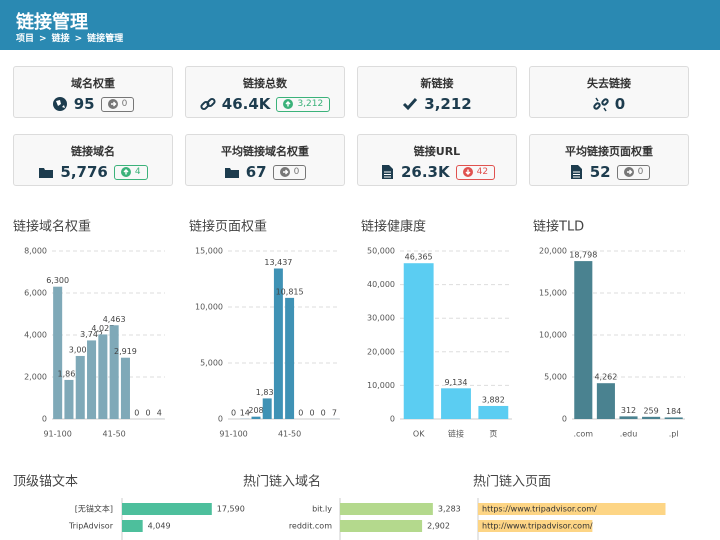 This screenshot has width=720, height=540. Describe the element at coordinates (322, 509) in the screenshot. I see `category-label: bit.ly` at that location.